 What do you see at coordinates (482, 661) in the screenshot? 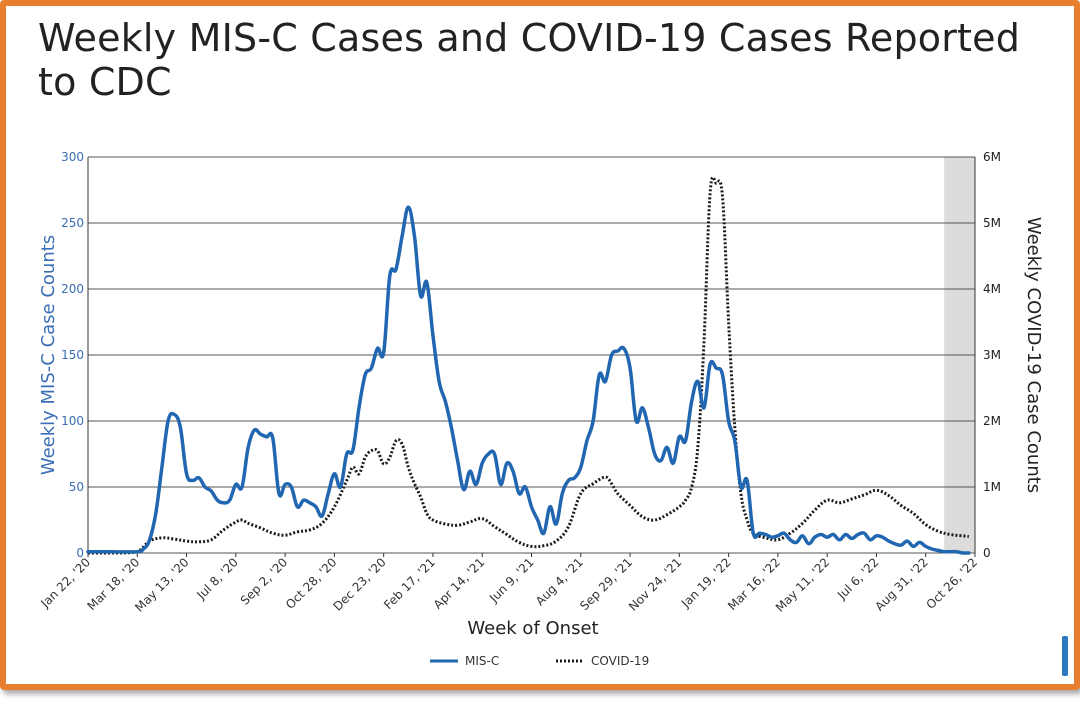
I see `legend-label-mis-c: MIS-C` at bounding box center [482, 661].